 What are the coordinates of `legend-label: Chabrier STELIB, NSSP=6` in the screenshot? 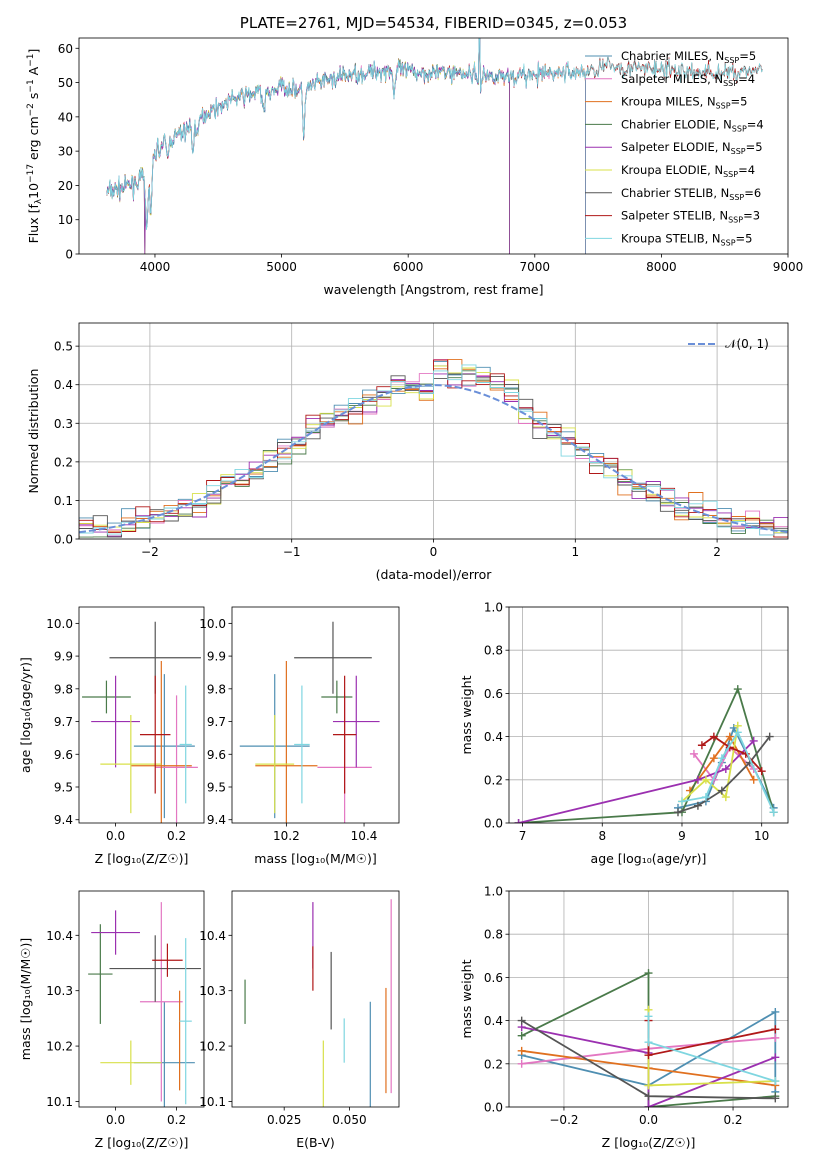 It's located at (691, 194).